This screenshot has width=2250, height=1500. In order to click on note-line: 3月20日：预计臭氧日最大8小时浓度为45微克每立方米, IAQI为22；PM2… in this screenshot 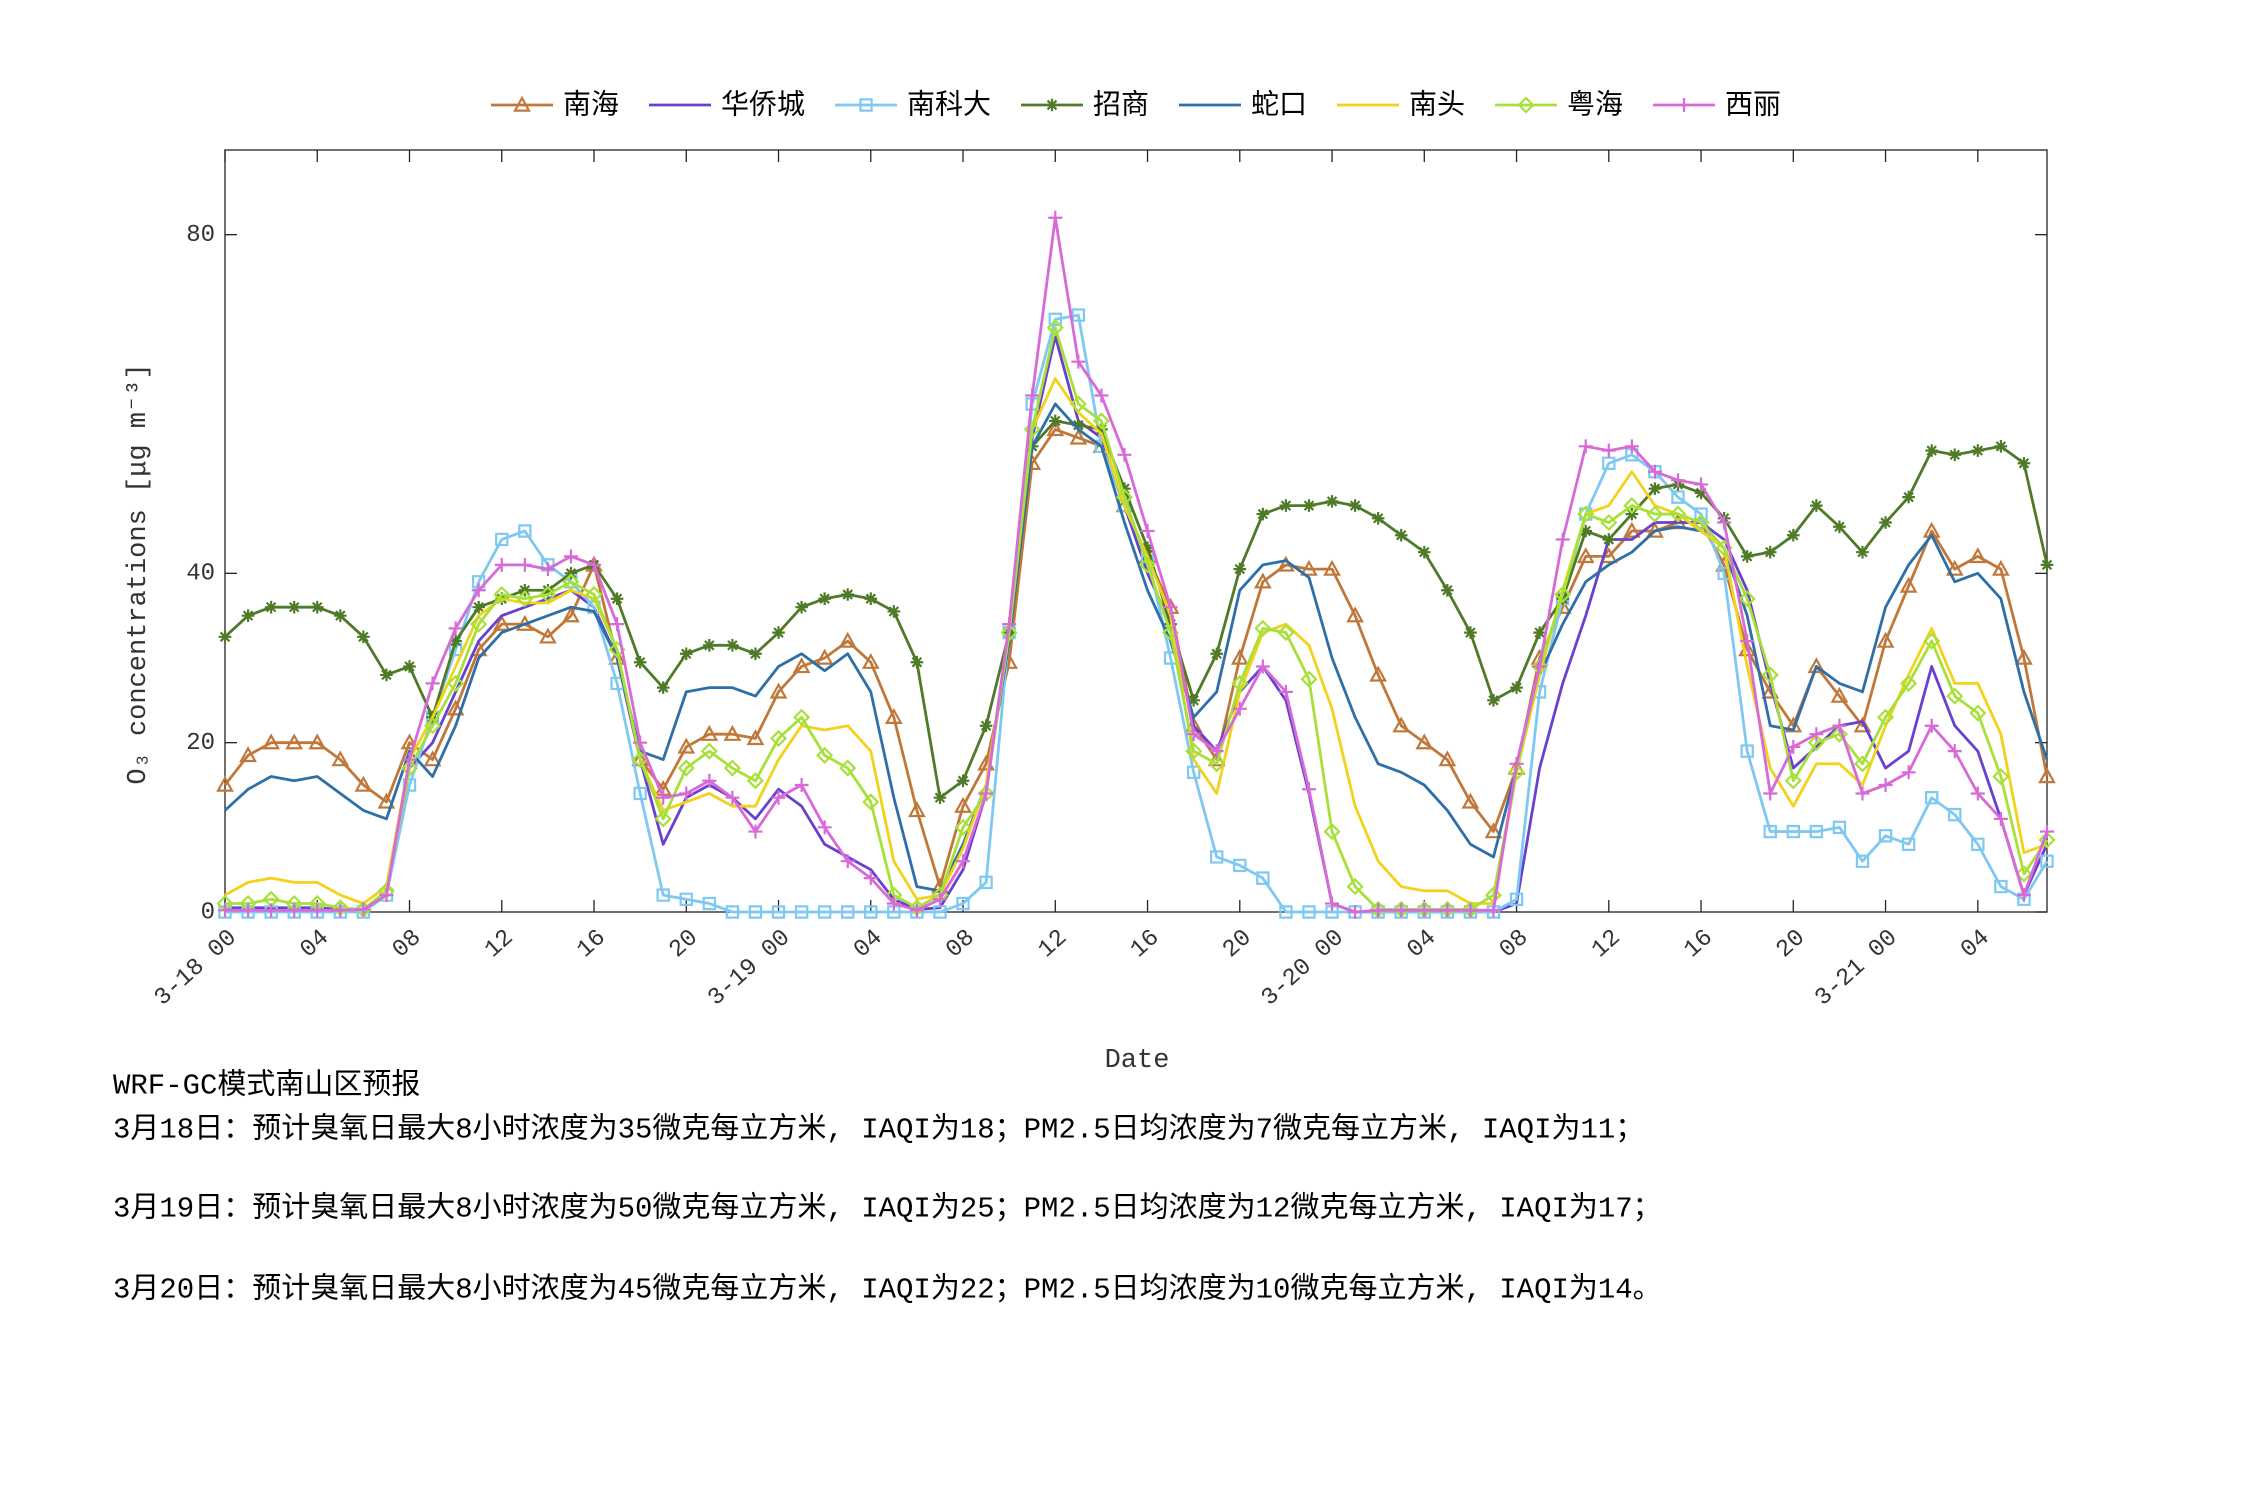, I will do `click(887, 1289)`.